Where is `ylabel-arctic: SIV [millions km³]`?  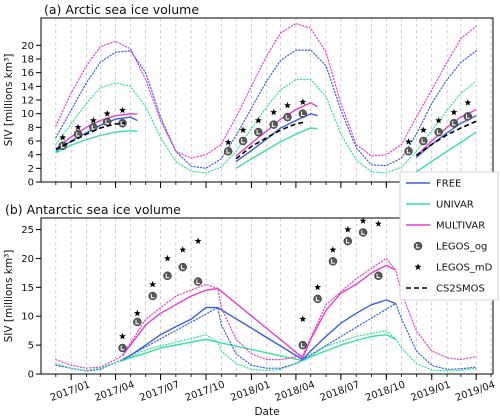 ylabel-arctic: SIV [millions km³] is located at coordinates (9, 100).